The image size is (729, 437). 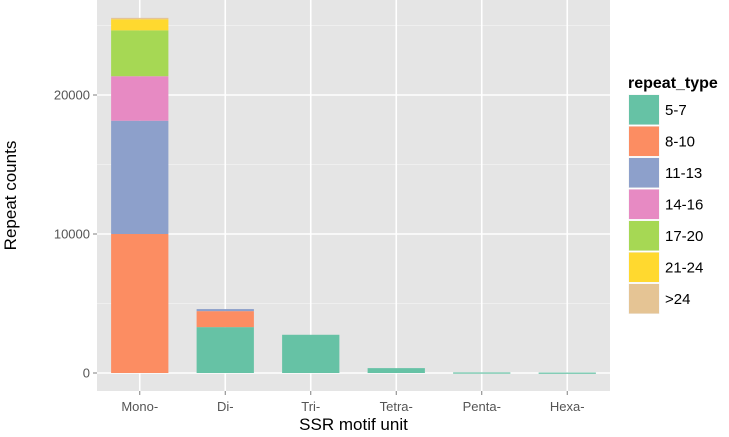 I want to click on x-axis-title: SSR motif unit, so click(x=353, y=424).